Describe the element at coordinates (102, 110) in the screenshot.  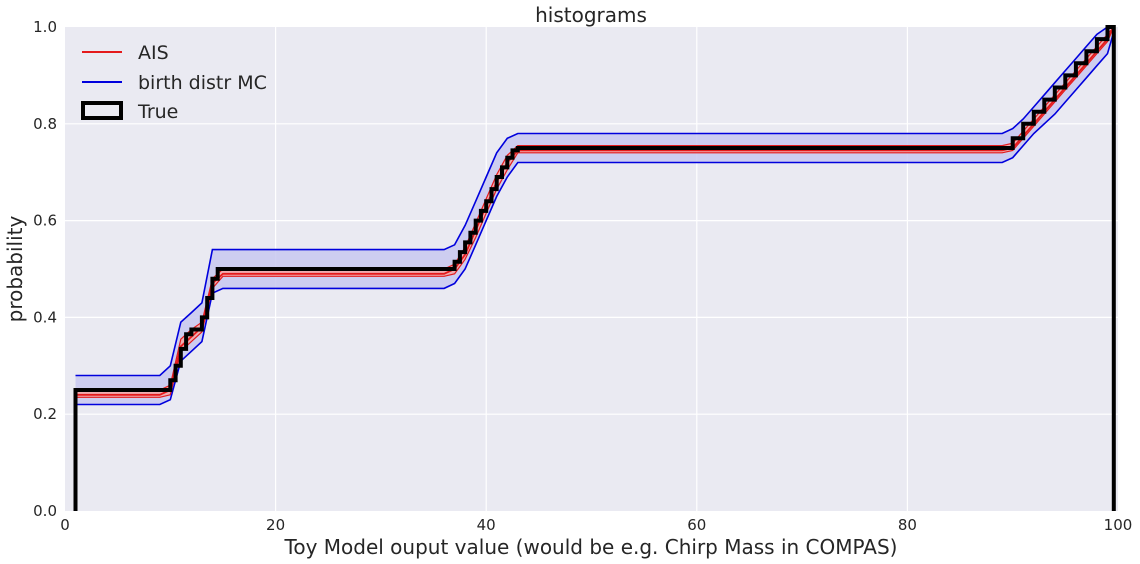
I see `legend-swatch-true` at that location.